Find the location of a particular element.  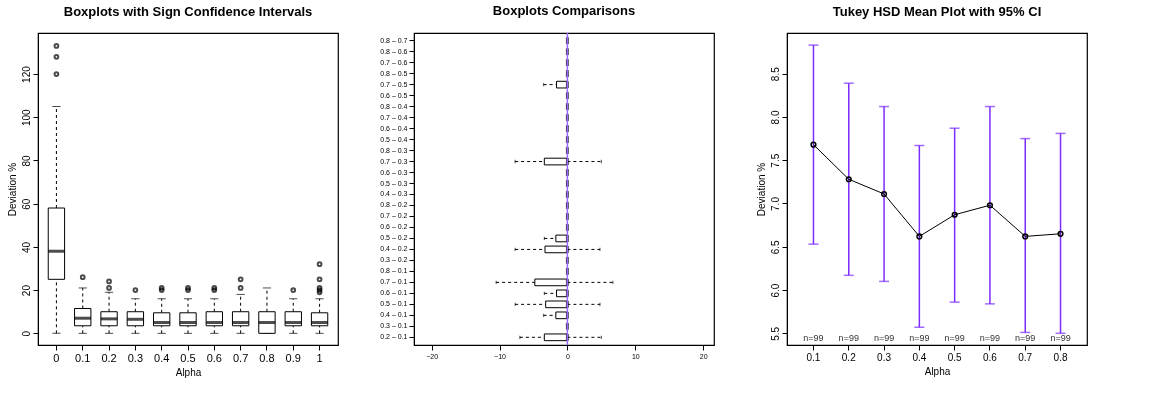

chart-title: Boxplots with Sign Confidence Intervals is located at coordinates (188, 11).